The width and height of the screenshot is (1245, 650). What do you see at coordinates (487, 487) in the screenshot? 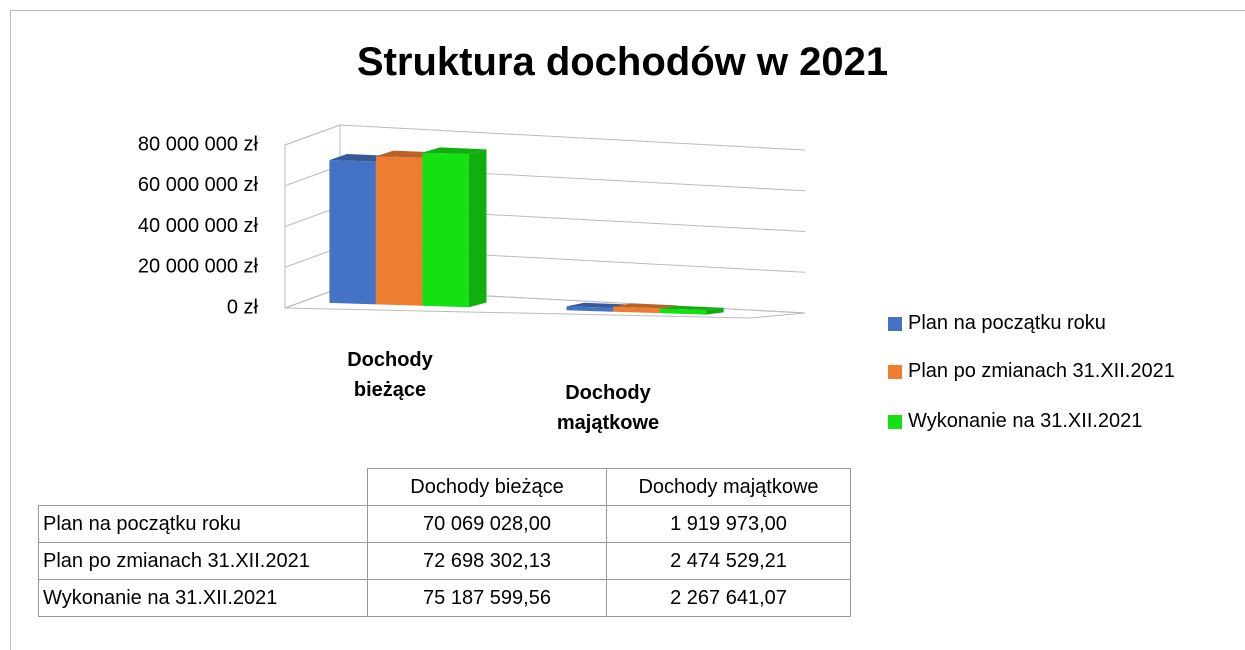
I see `table-header: Dochody bieżące` at bounding box center [487, 487].